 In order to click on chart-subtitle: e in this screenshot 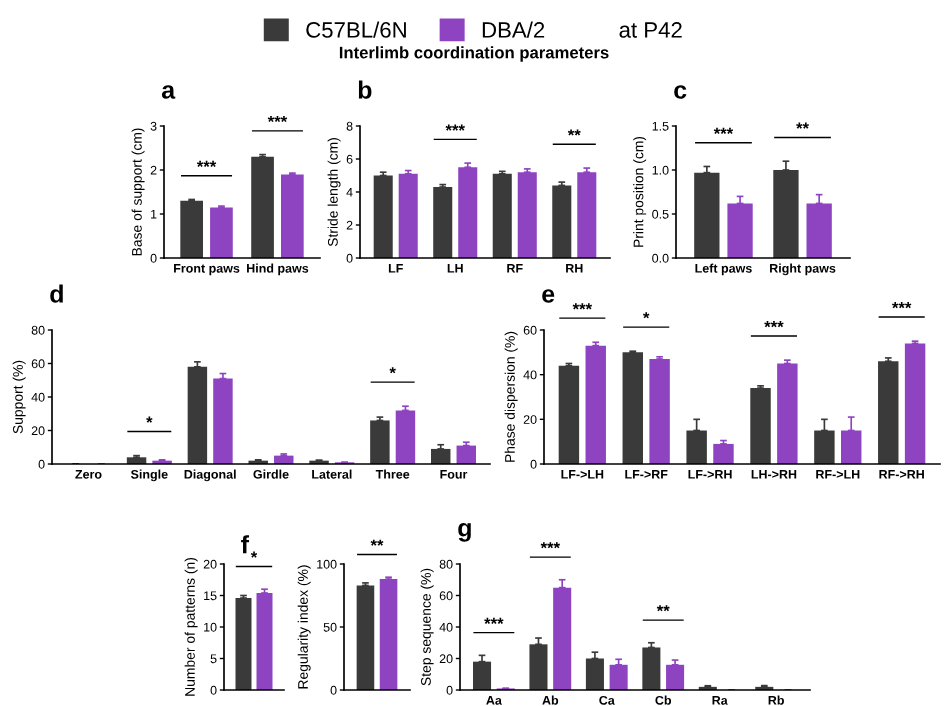, I will do `click(548, 296)`.